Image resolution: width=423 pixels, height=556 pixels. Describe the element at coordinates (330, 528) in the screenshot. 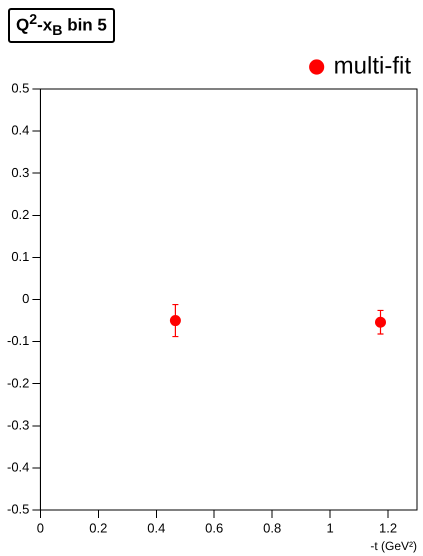

I see `x-tick-label: 1` at that location.